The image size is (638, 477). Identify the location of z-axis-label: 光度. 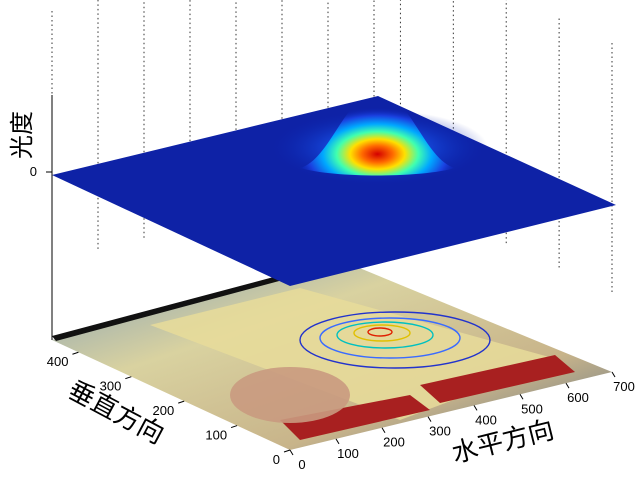
(22, 135).